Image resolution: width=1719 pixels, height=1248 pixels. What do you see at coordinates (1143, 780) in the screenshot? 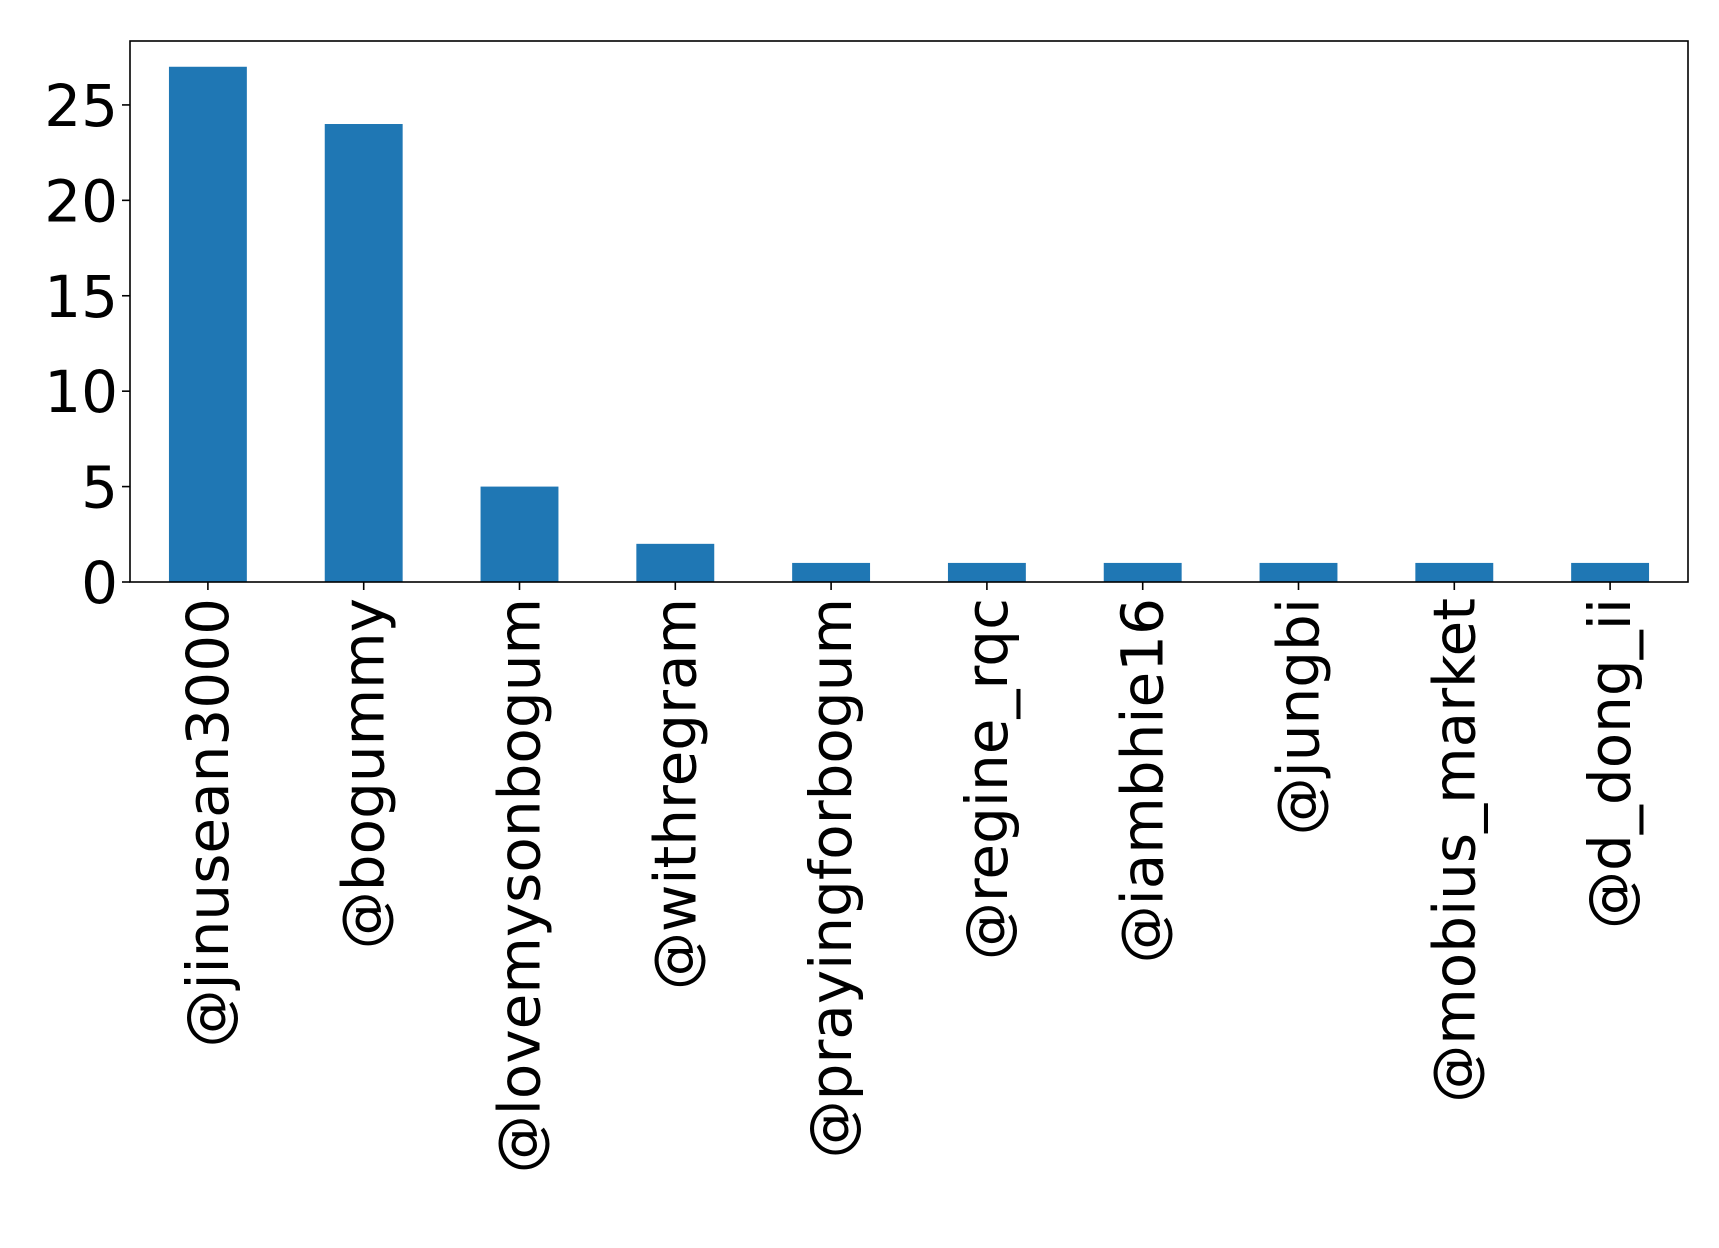
I see `x-tick-label: @iambhie16` at bounding box center [1143, 780].